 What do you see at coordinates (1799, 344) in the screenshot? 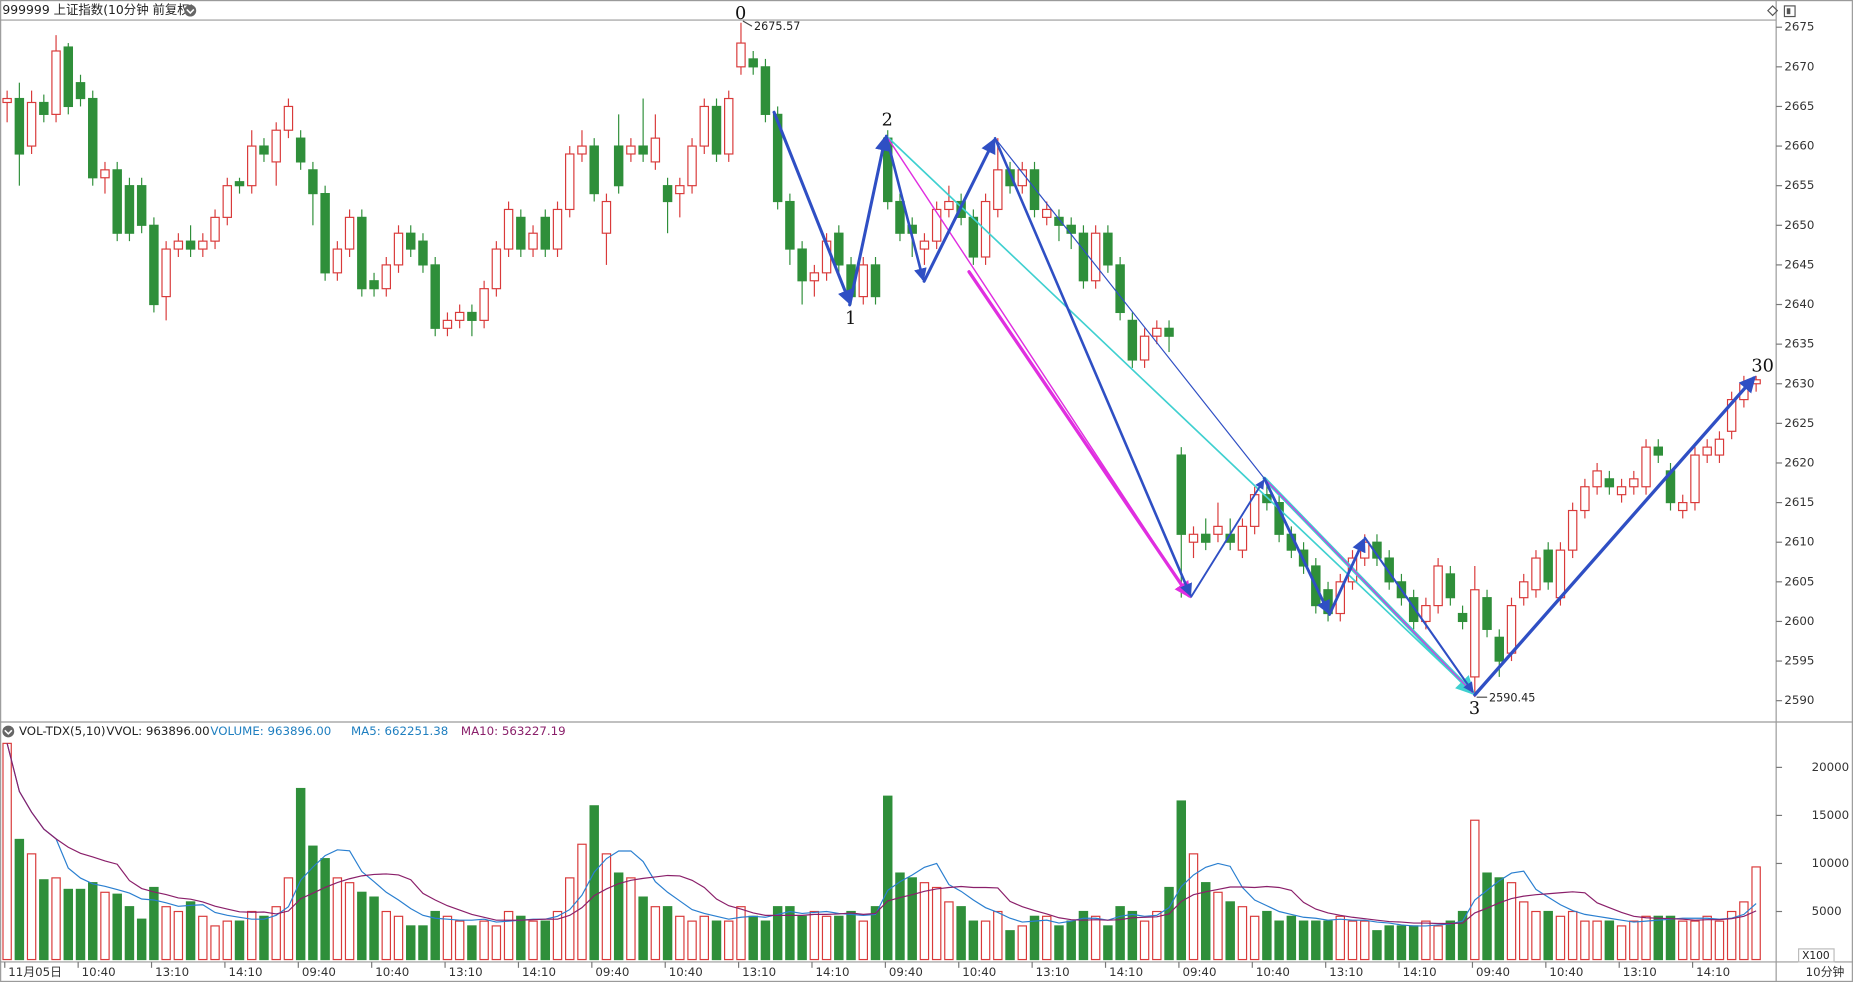
I see `y-tick-label: 2635` at bounding box center [1799, 344].